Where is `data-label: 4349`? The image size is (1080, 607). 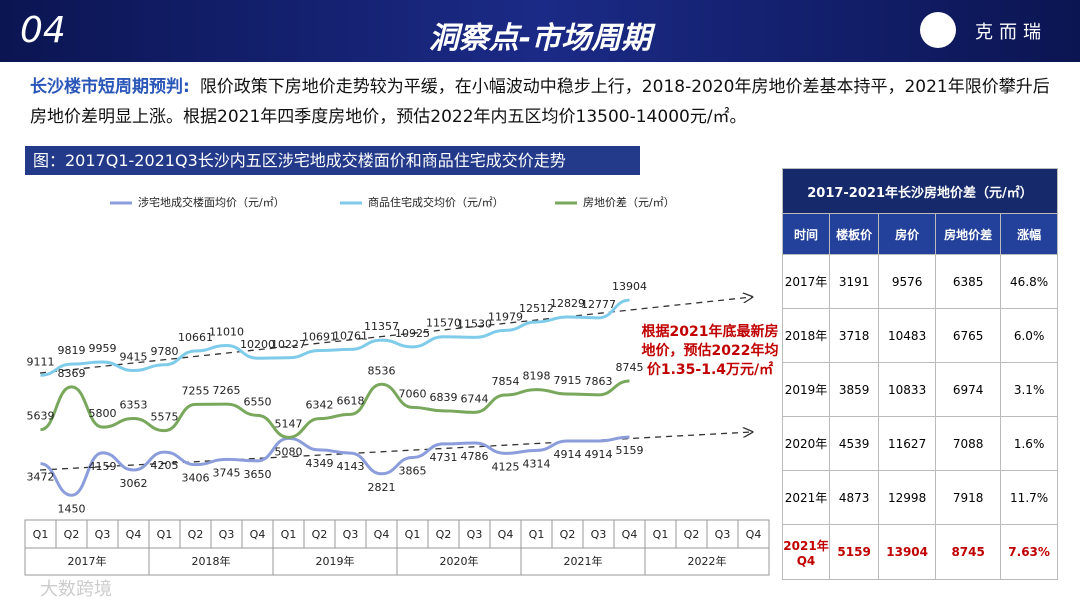 data-label: 4349 is located at coordinates (320, 463).